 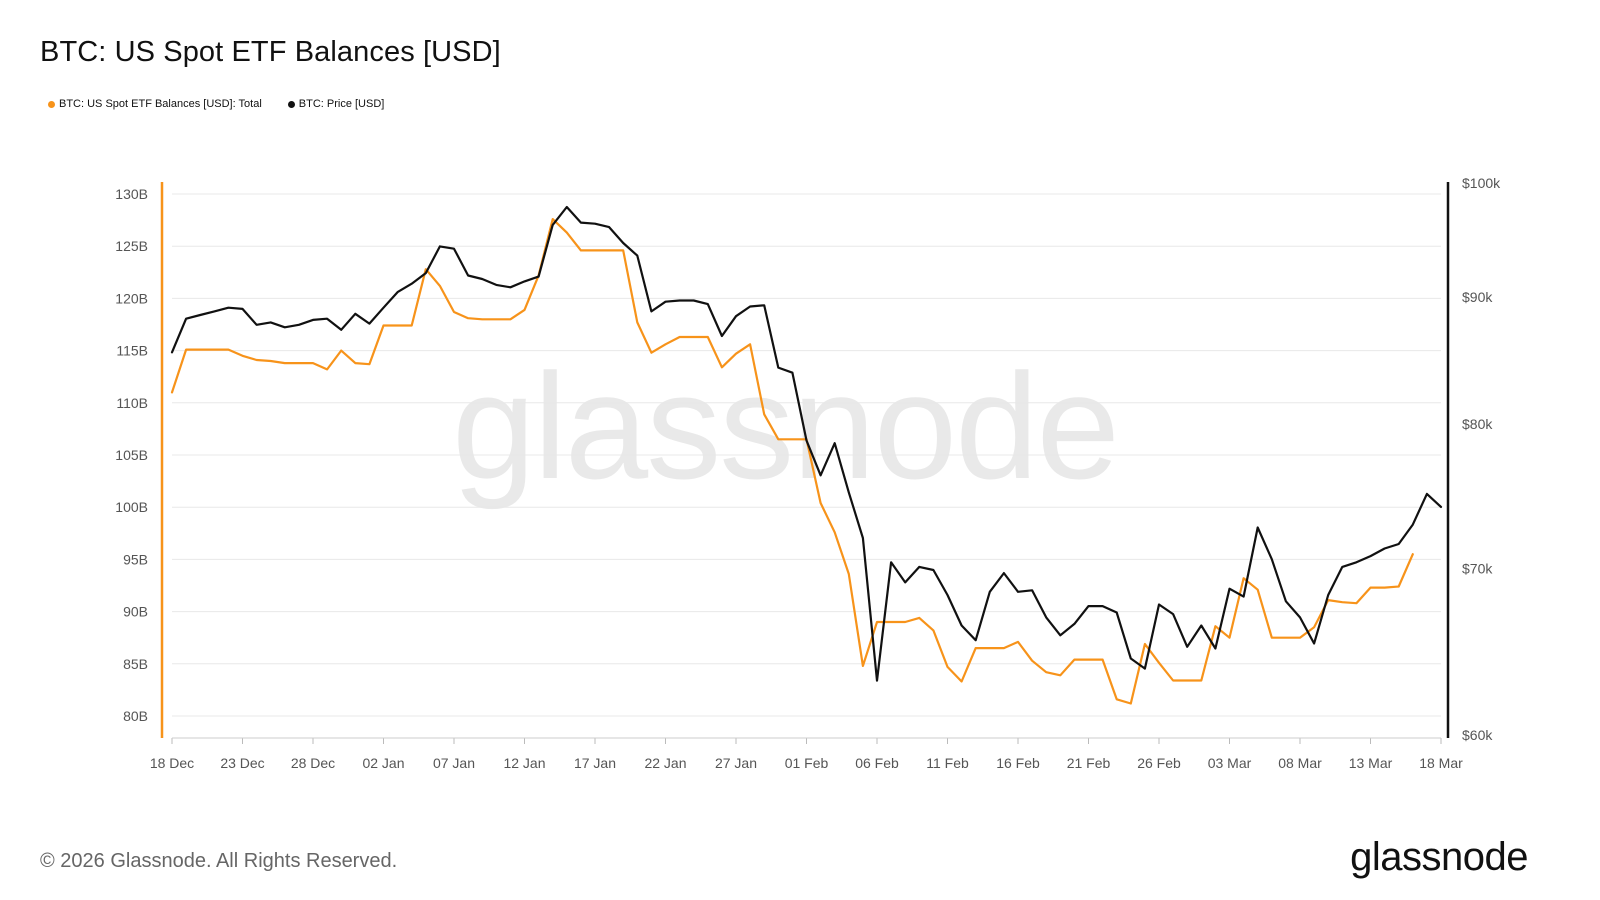 I want to click on legend-dot-black, so click(x=291, y=104).